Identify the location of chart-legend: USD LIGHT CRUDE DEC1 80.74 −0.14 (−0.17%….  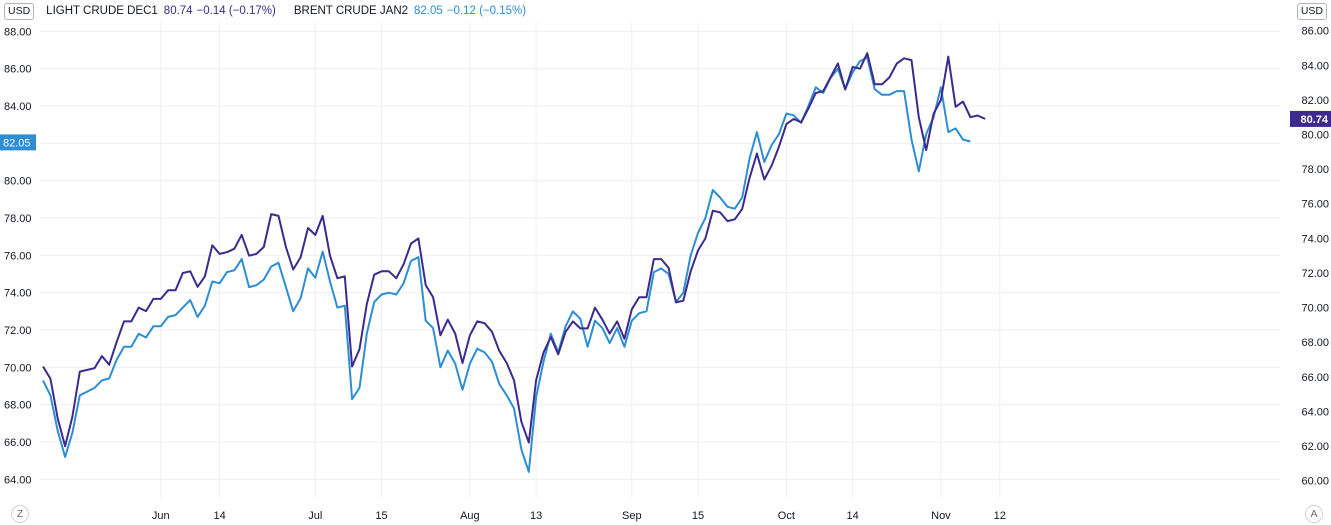
(272, 11).